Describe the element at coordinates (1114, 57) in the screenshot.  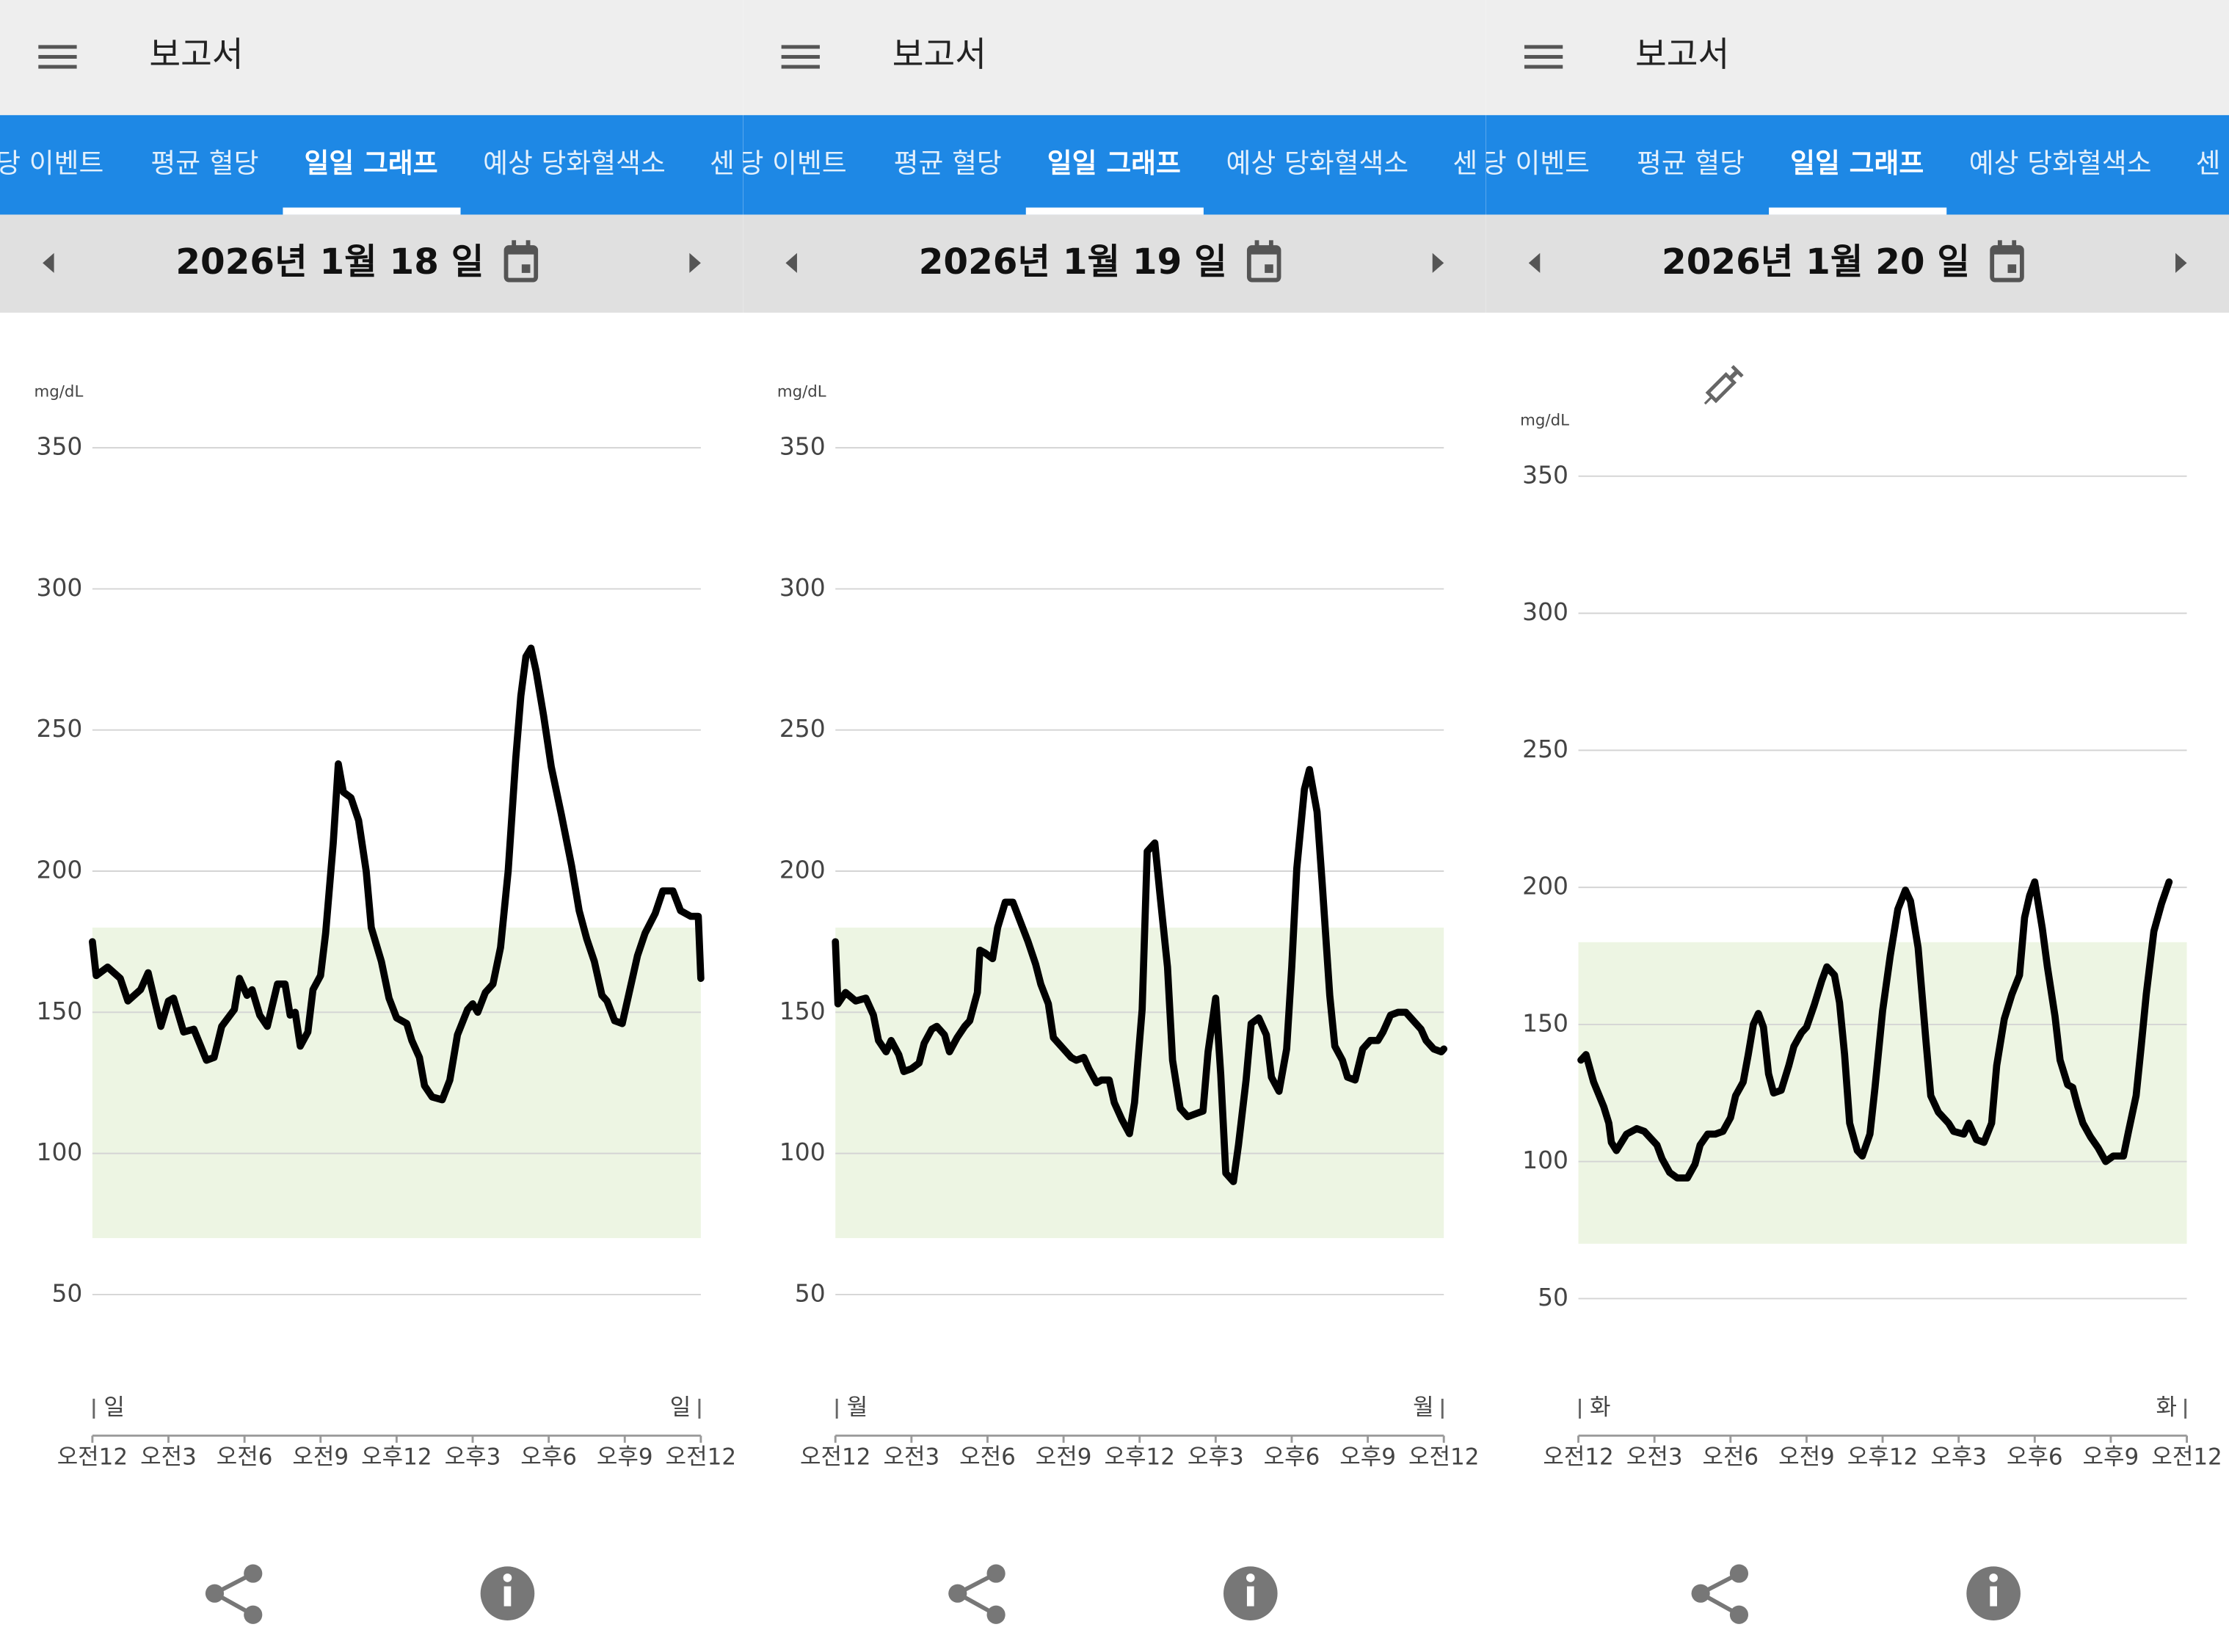
I see `app-bar` at that location.